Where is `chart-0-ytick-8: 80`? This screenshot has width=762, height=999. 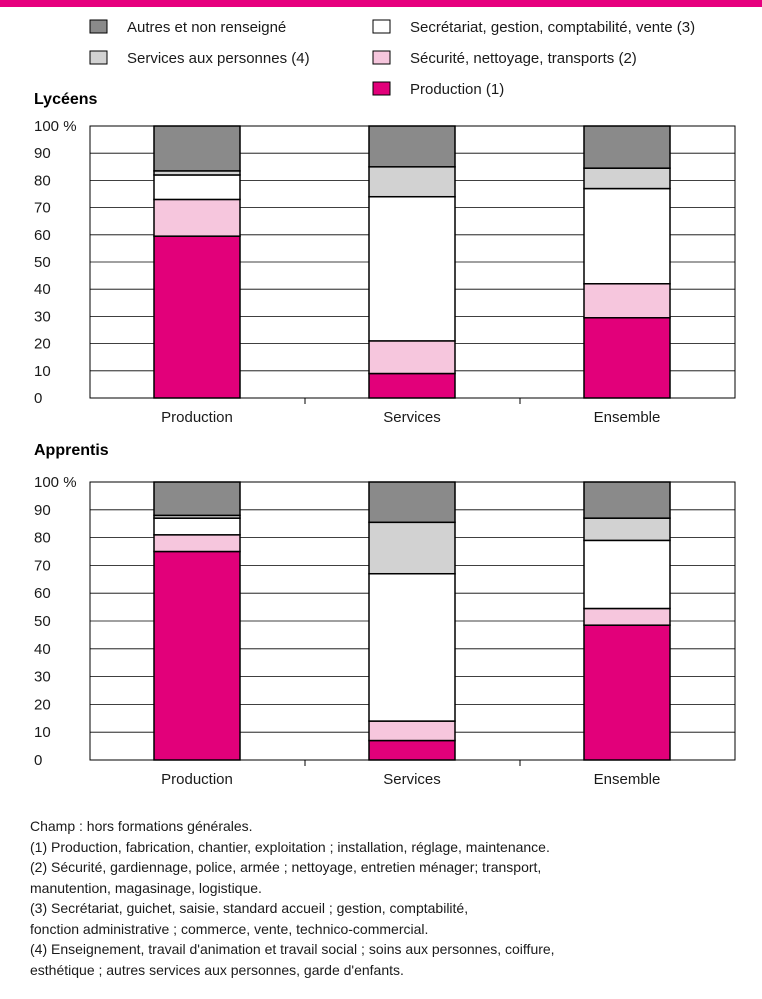 chart-0-ytick-8: 80 is located at coordinates (42, 180).